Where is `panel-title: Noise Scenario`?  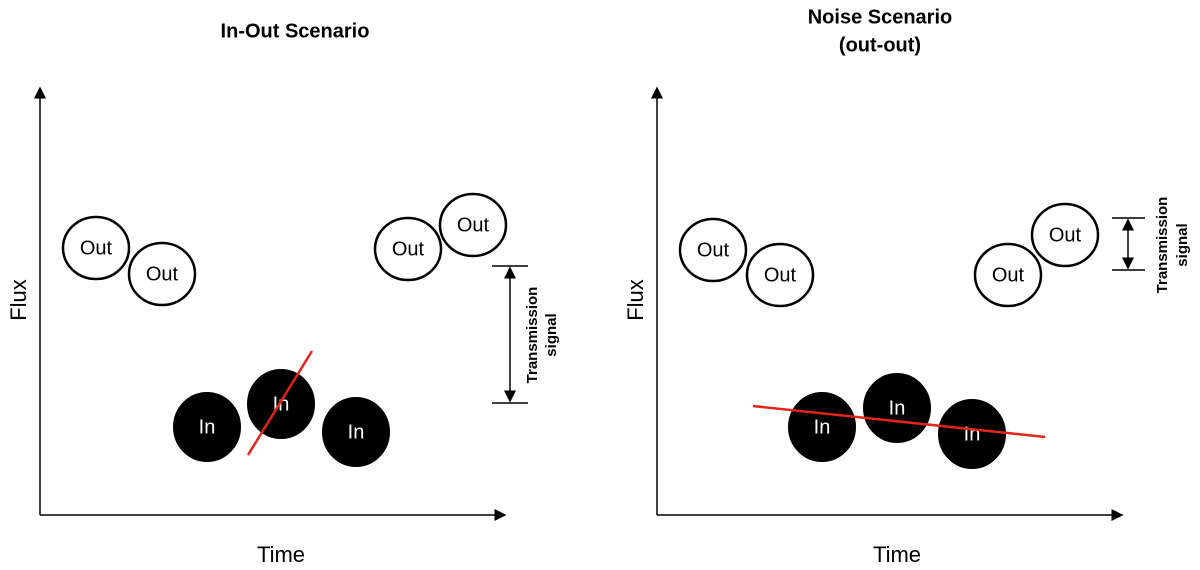 panel-title: Noise Scenario is located at coordinates (880, 17).